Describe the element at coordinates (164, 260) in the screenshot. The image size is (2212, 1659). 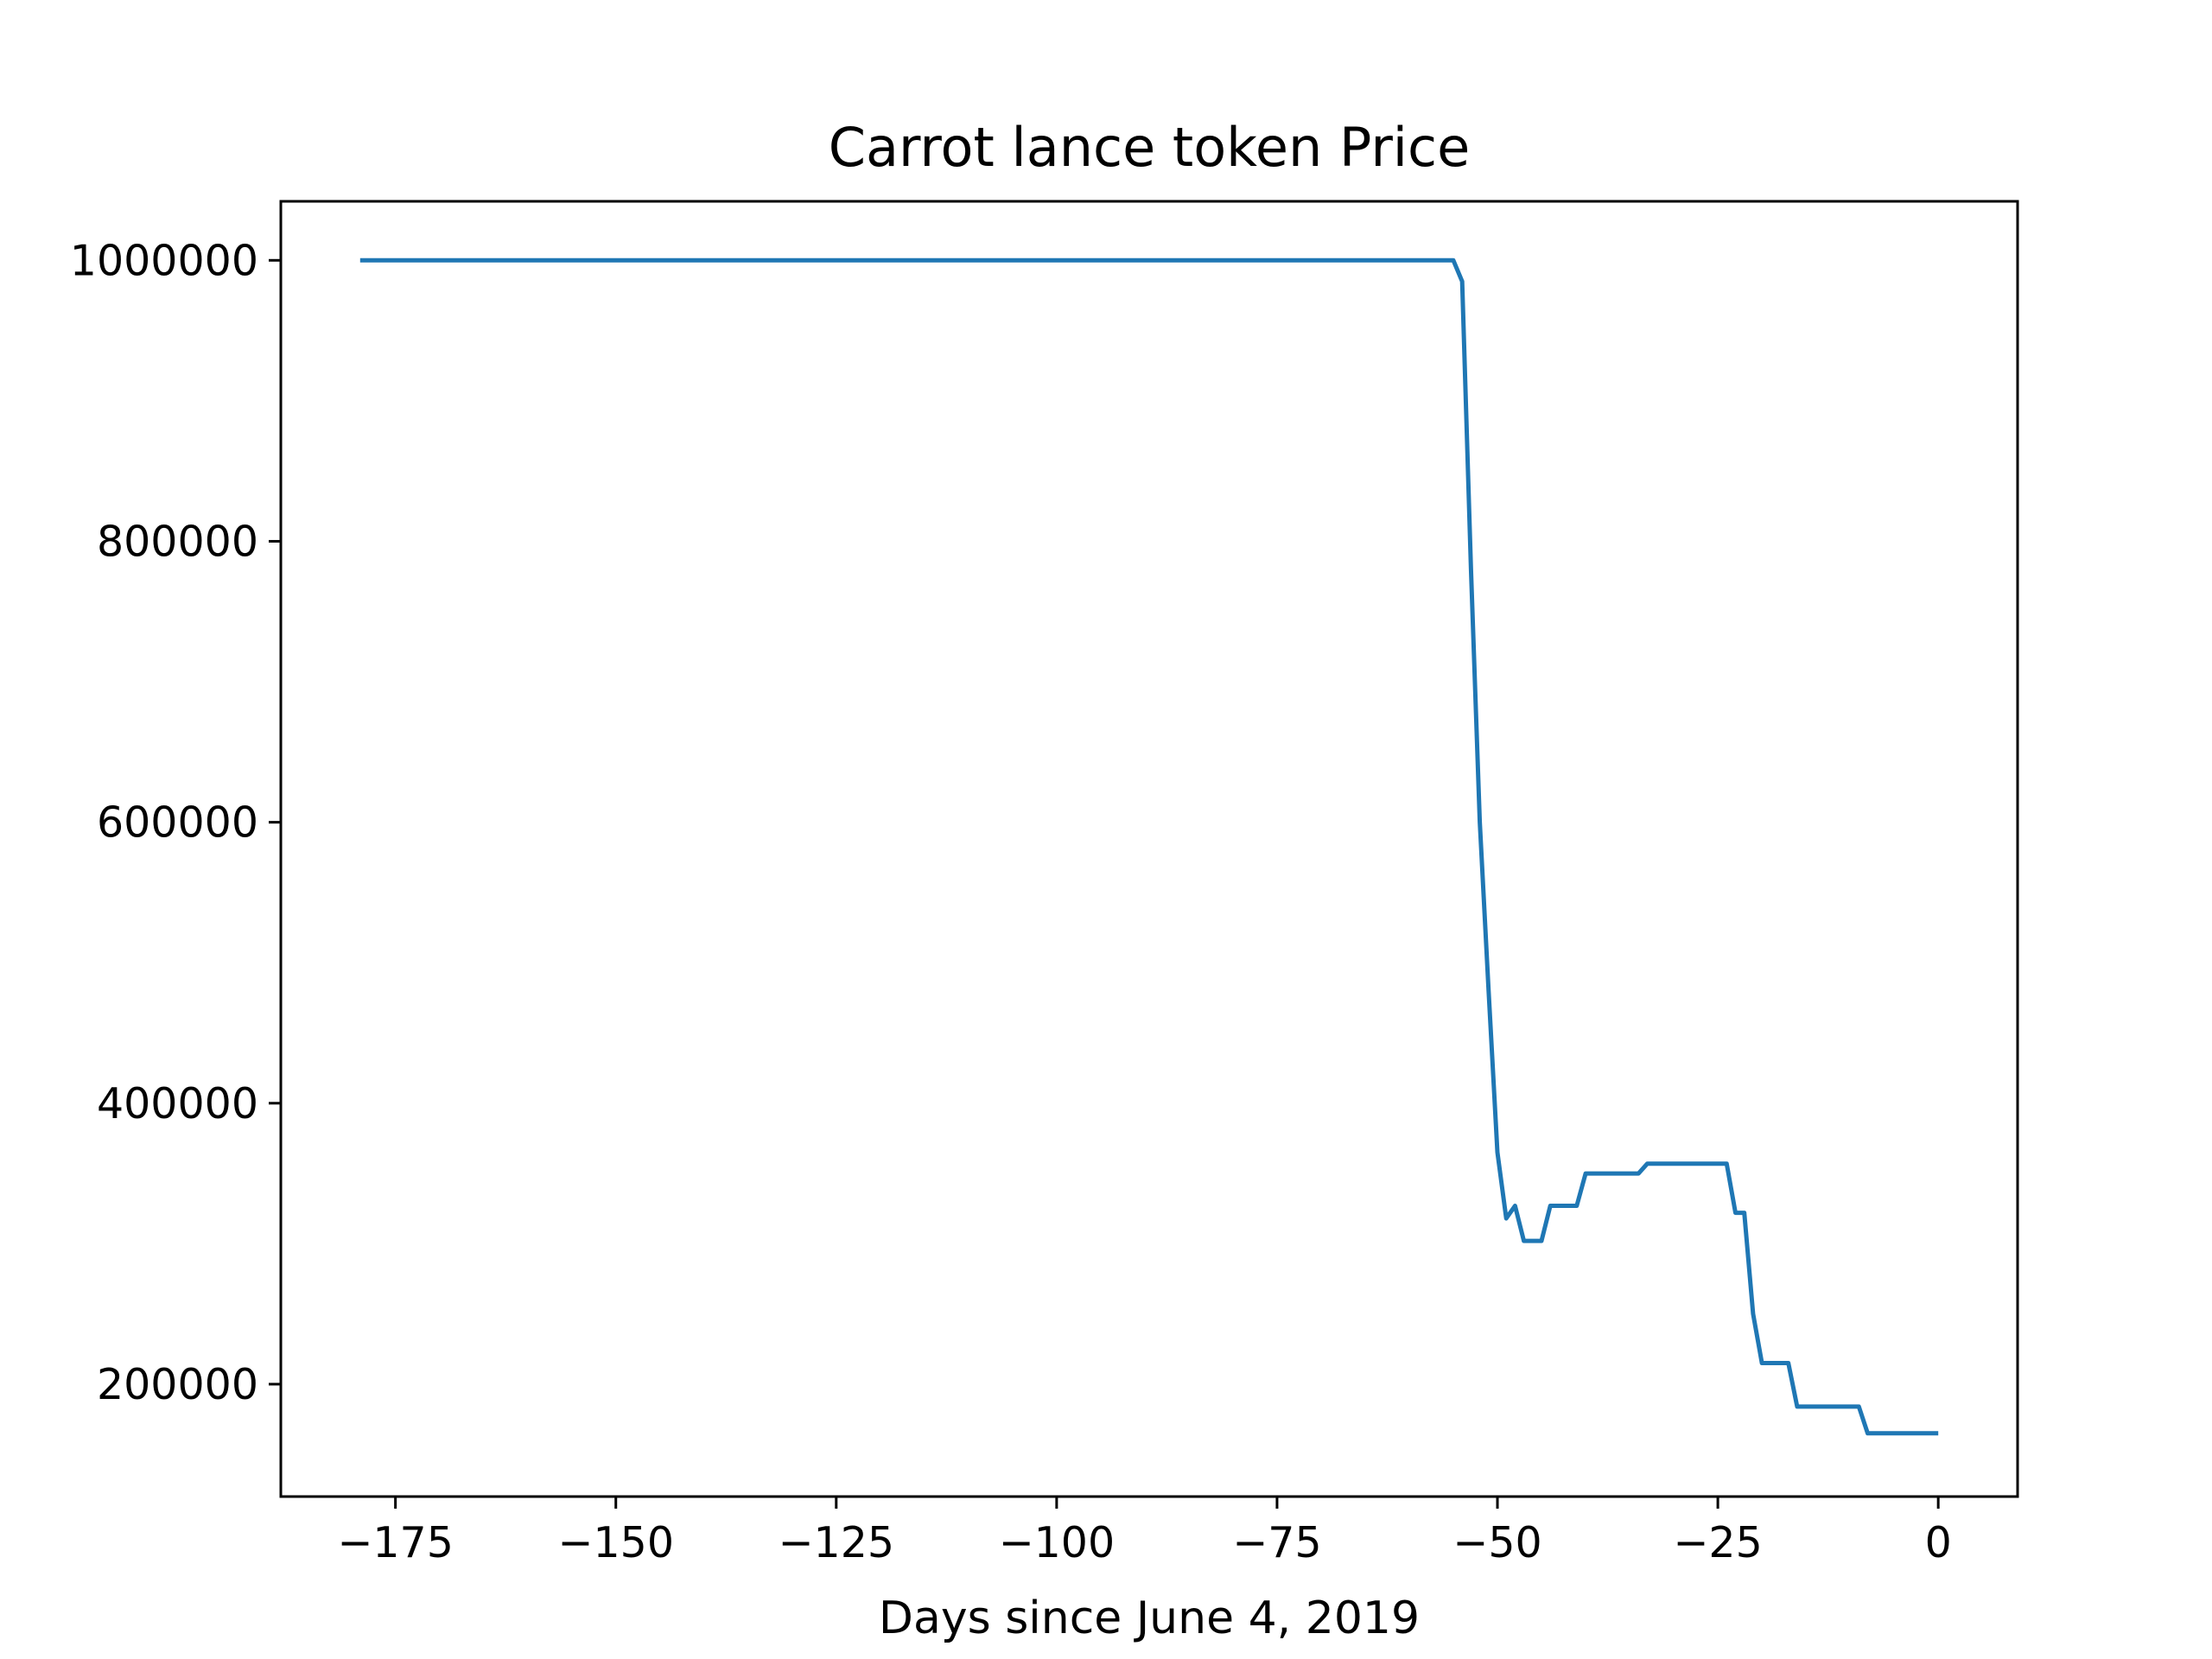
I see `y-tick-label: 1000000` at that location.